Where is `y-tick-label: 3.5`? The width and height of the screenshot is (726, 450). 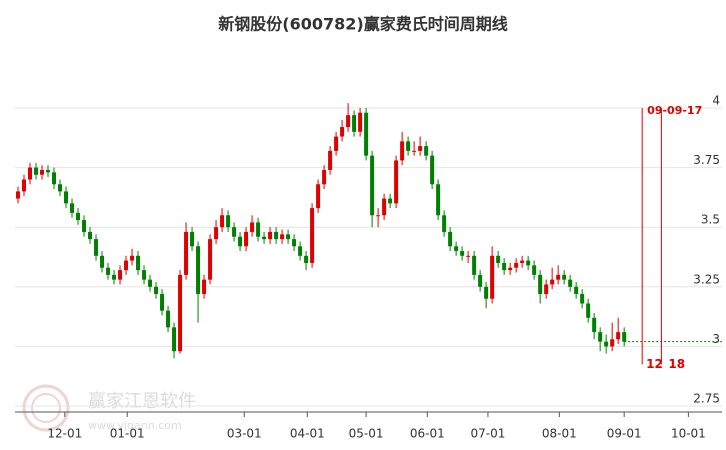 y-tick-label: 3.5 is located at coordinates (710, 220).